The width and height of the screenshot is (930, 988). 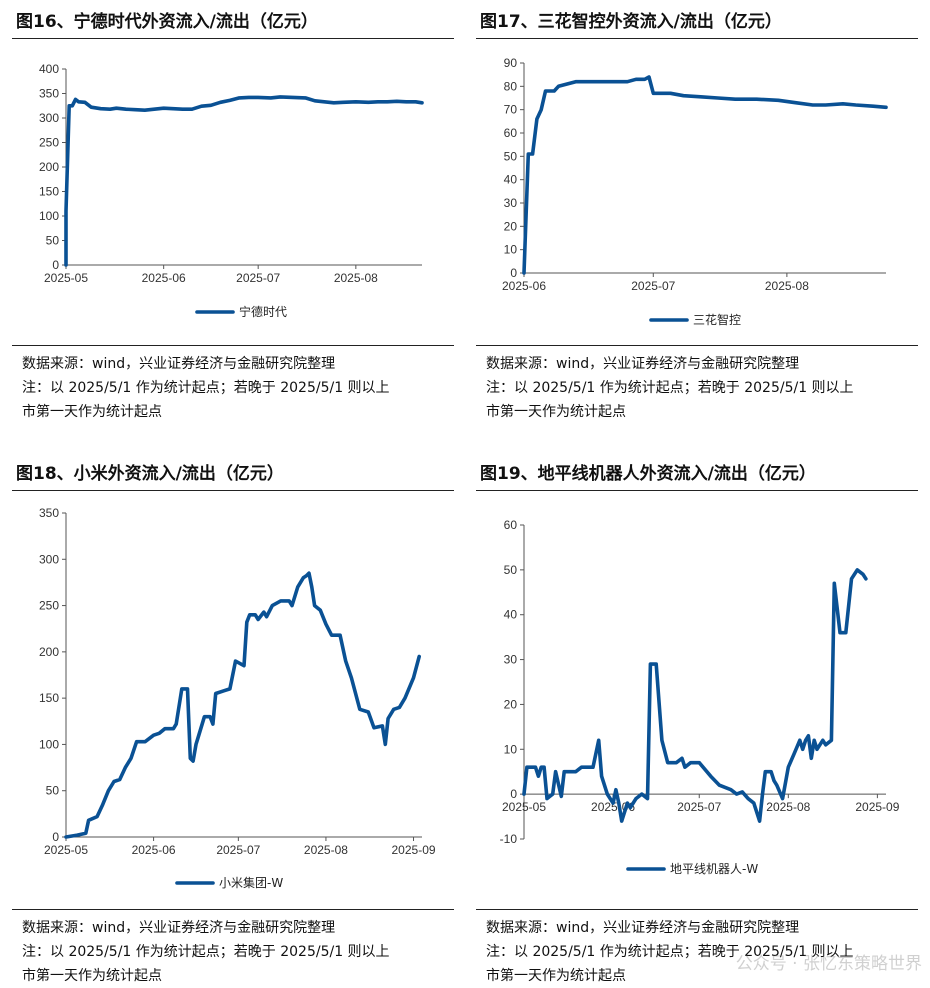 I want to click on legend-label: 三花智控, so click(x=717, y=319).